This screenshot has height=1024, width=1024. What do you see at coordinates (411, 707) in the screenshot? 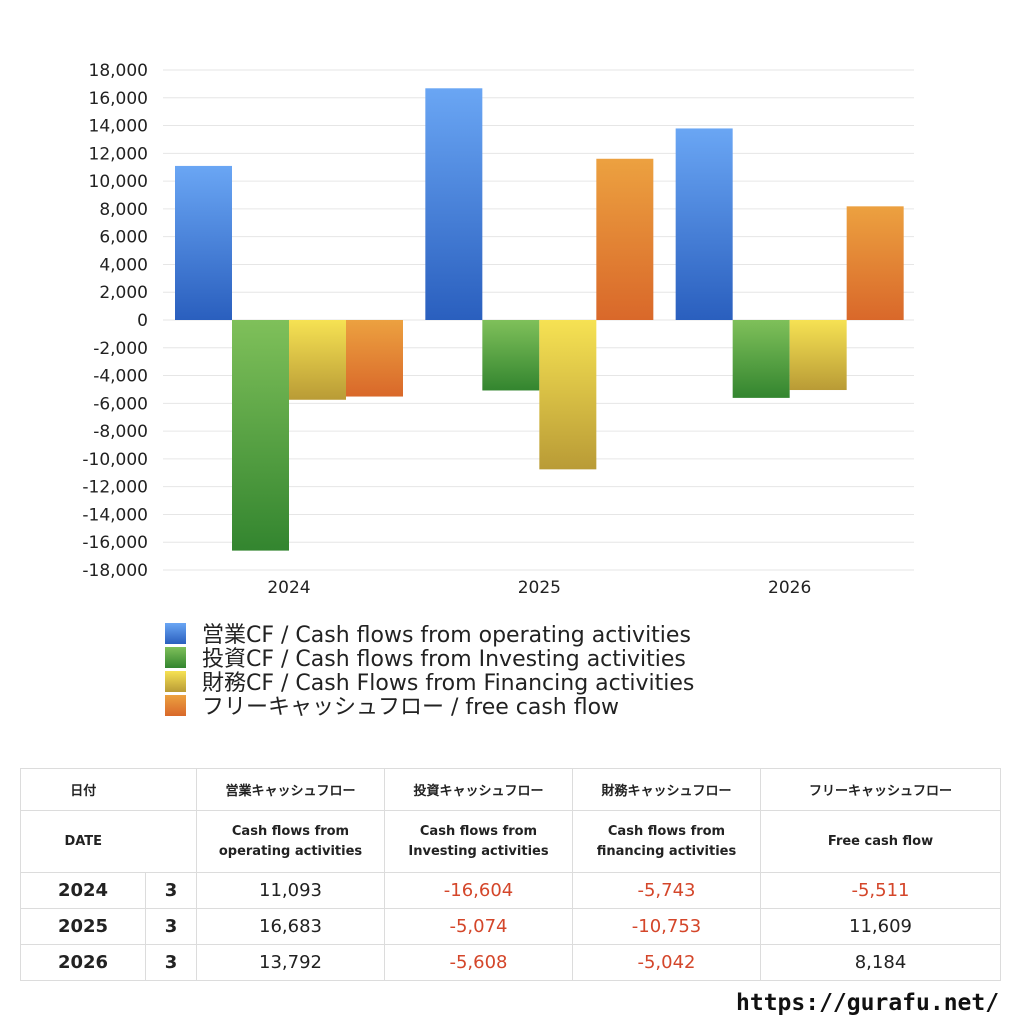
I see `legend-label: フリーキャッシュフロー / free cash flow` at bounding box center [411, 707].